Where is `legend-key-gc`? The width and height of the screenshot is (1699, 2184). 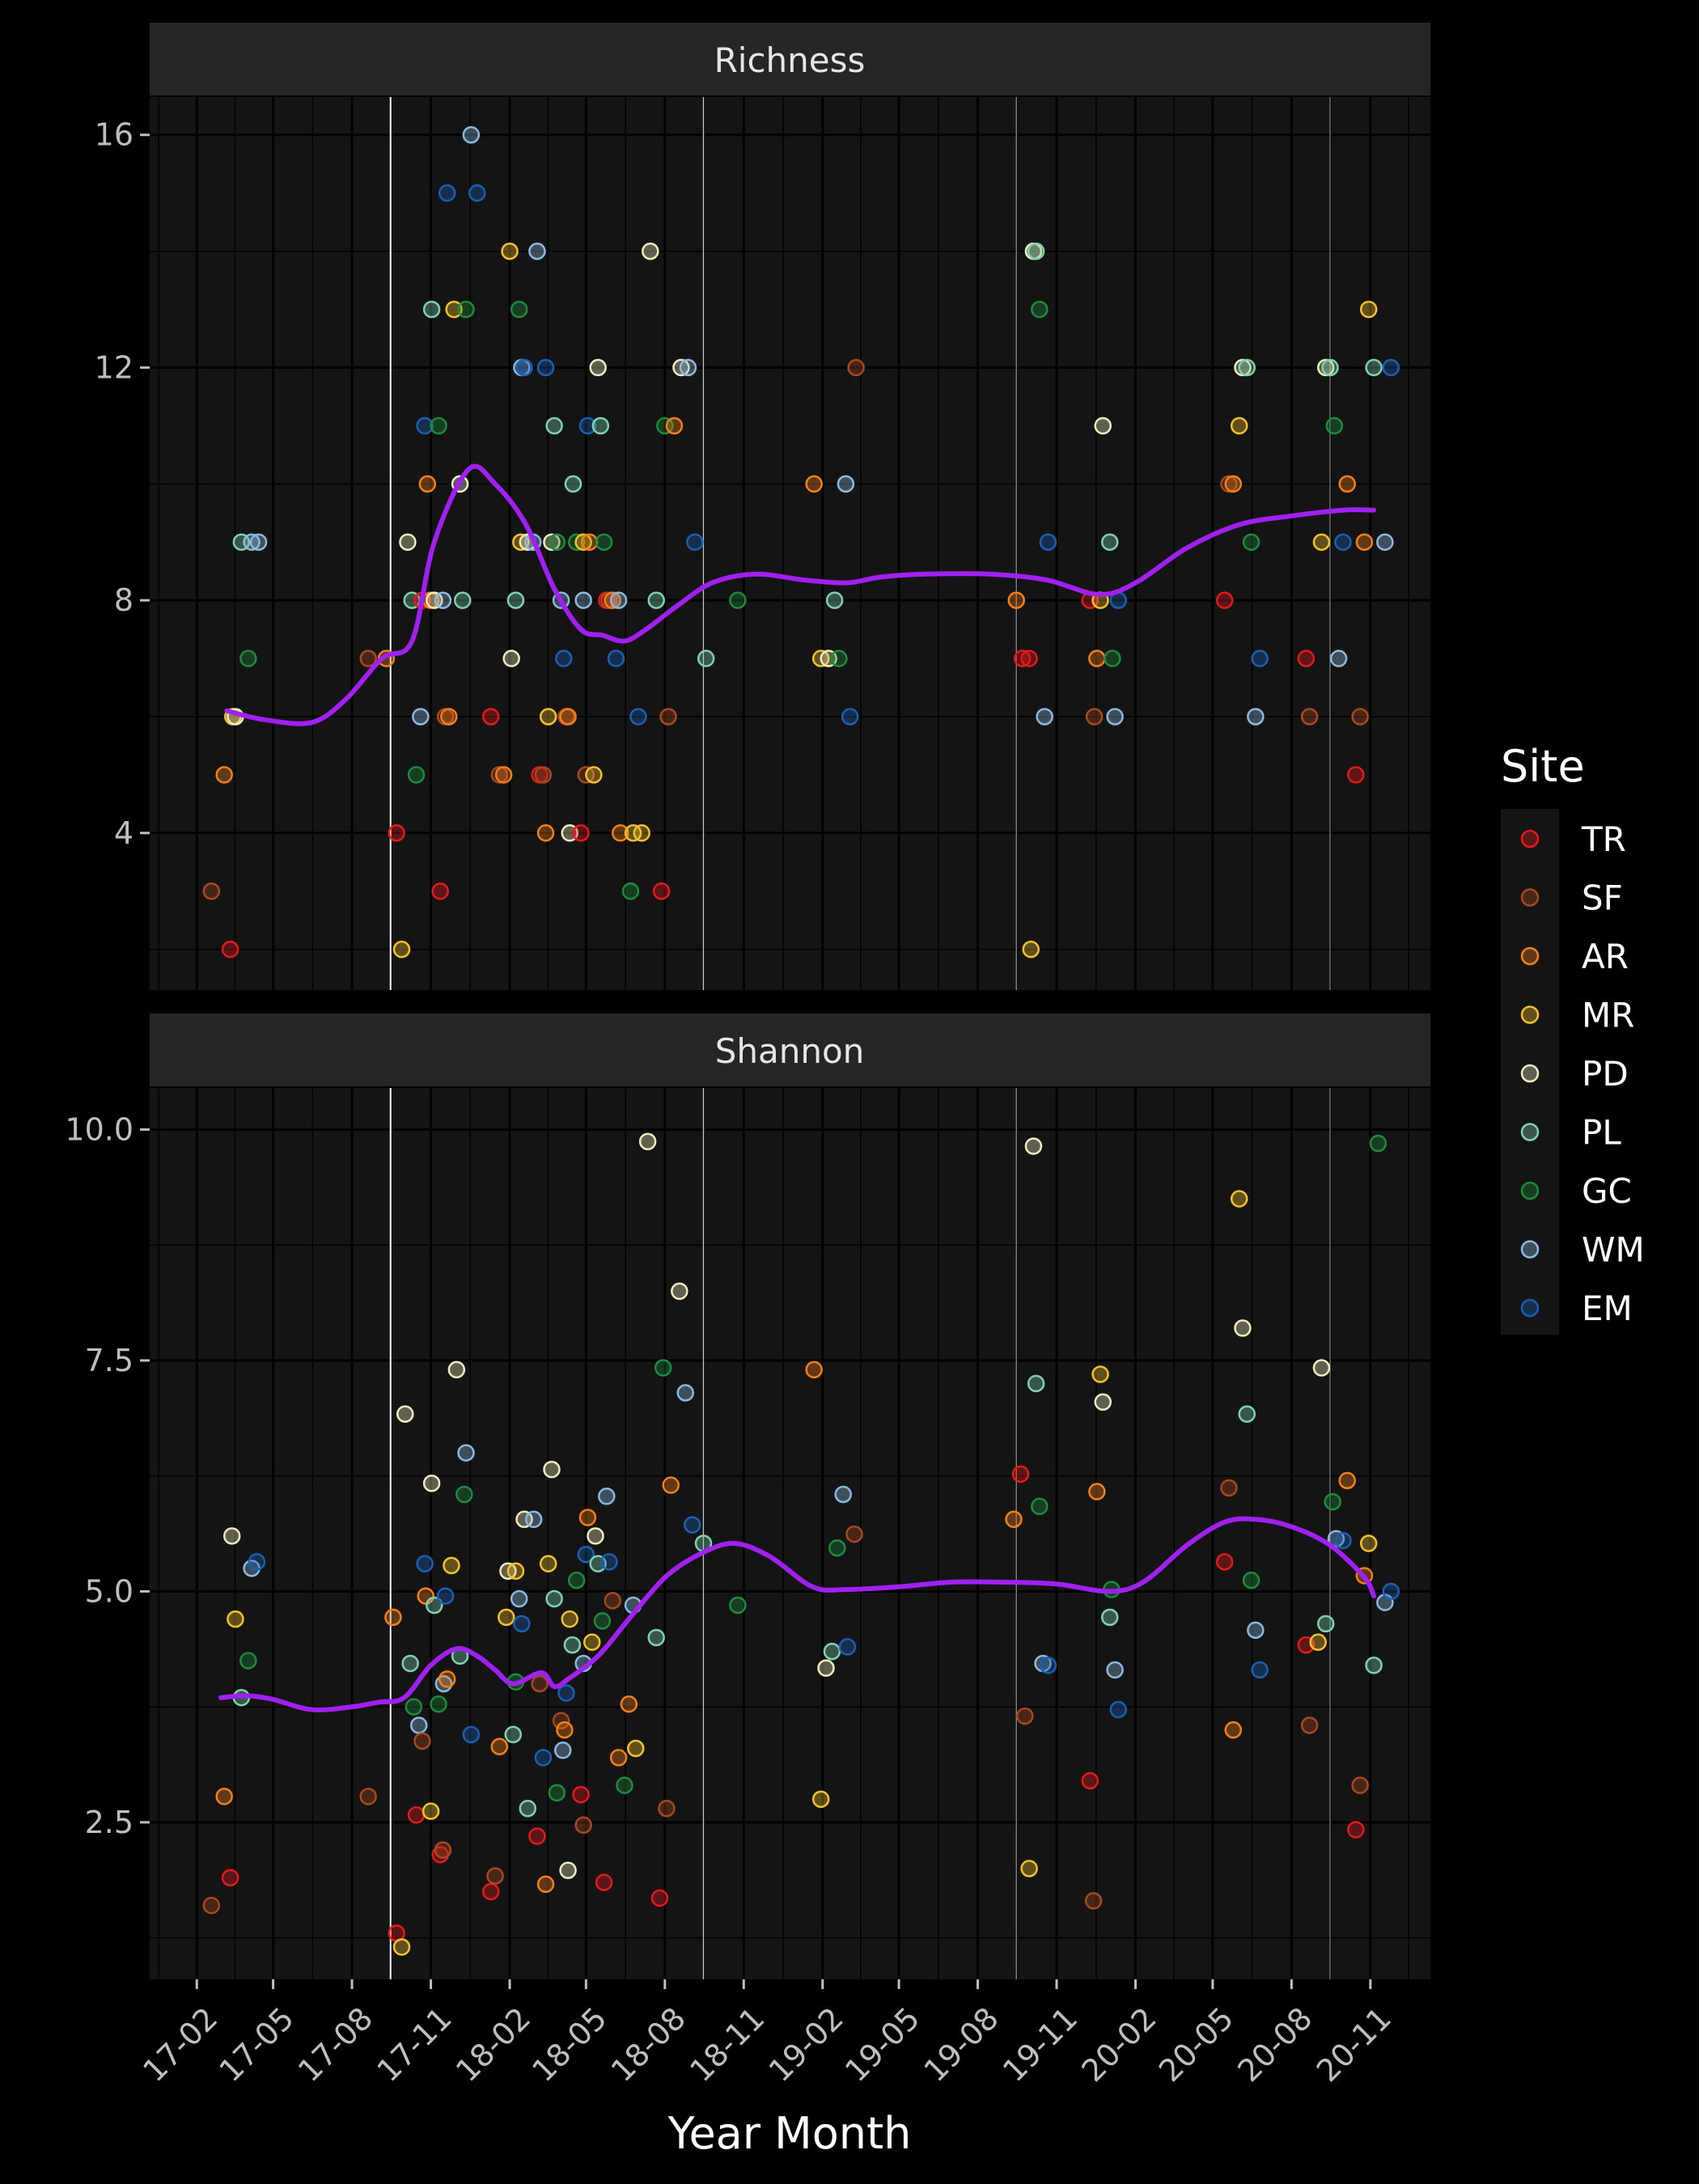
legend-key-gc is located at coordinates (1530, 1190).